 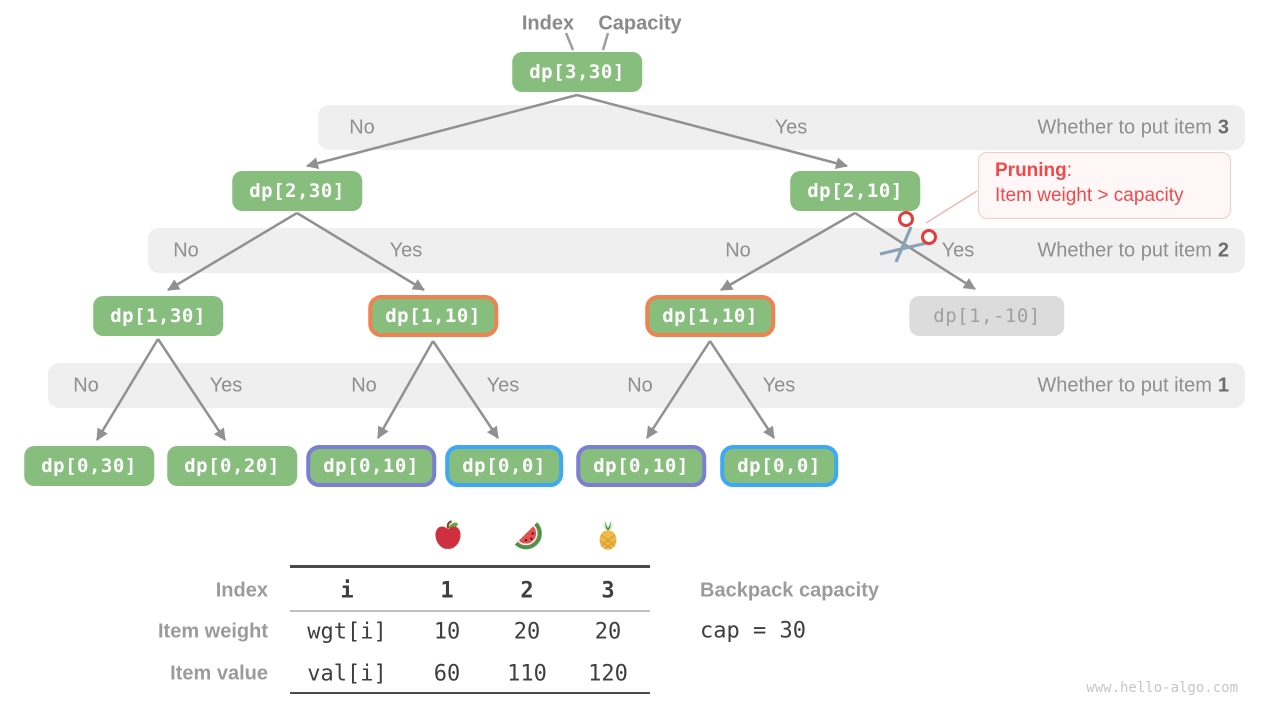 I want to click on decision-band-item-2: No Yes No Yes Whether to put item 2, so click(x=696, y=250).